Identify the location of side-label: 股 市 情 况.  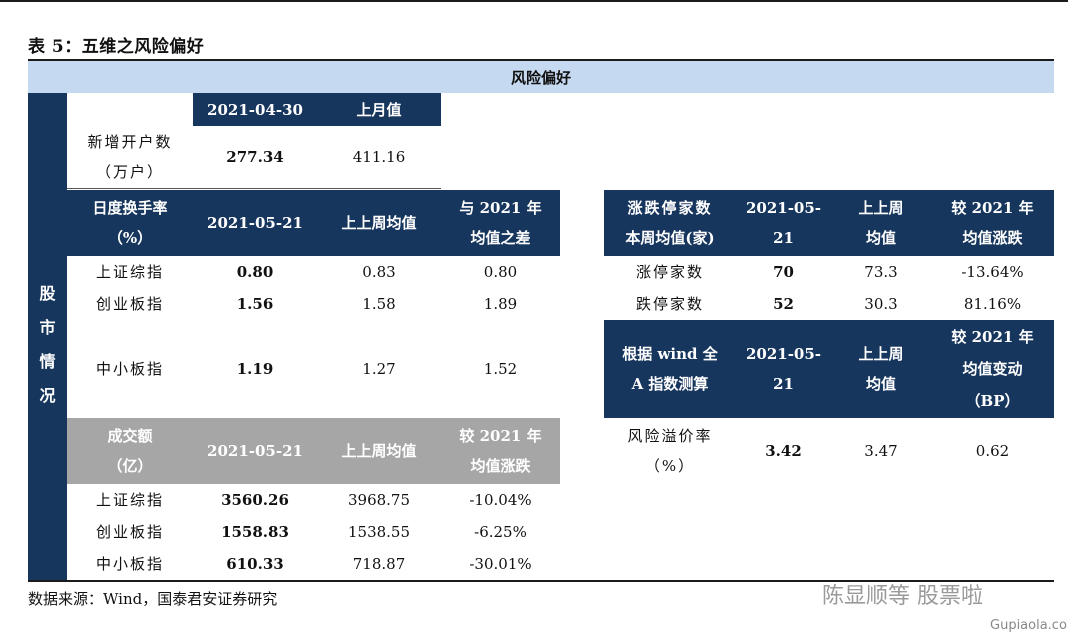
(47, 345).